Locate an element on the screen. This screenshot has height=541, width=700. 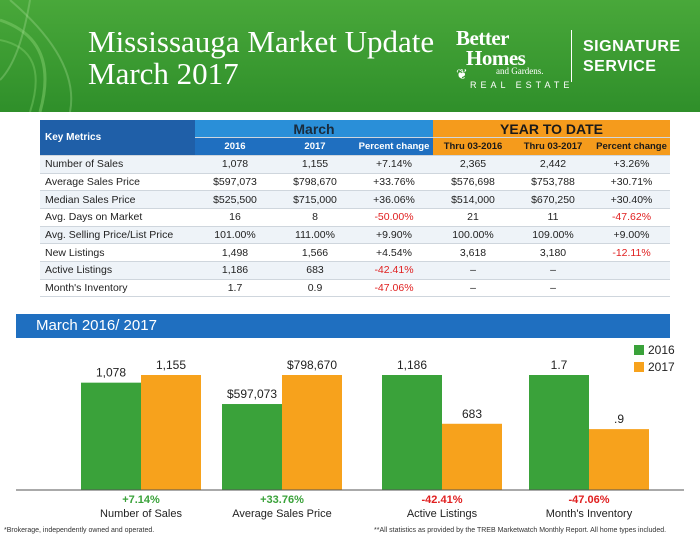
data-label: 1,078 is located at coordinates (111, 373).